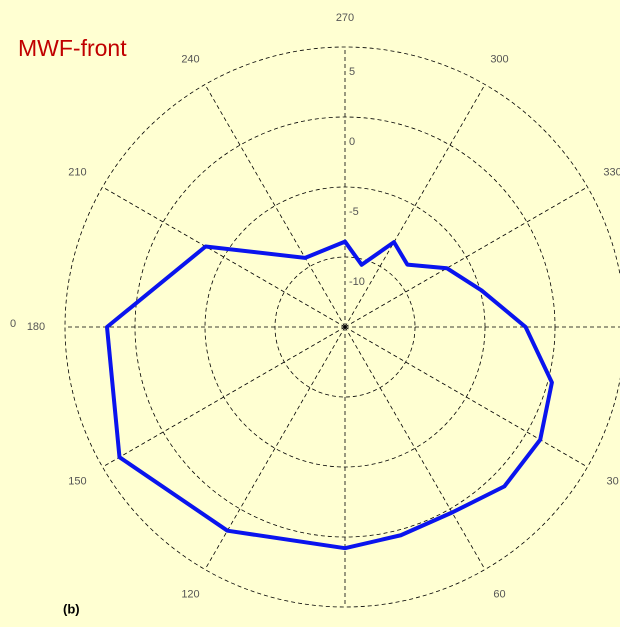 The image size is (620, 627). Describe the element at coordinates (612, 481) in the screenshot. I see `theta-tick-label: 30` at that location.